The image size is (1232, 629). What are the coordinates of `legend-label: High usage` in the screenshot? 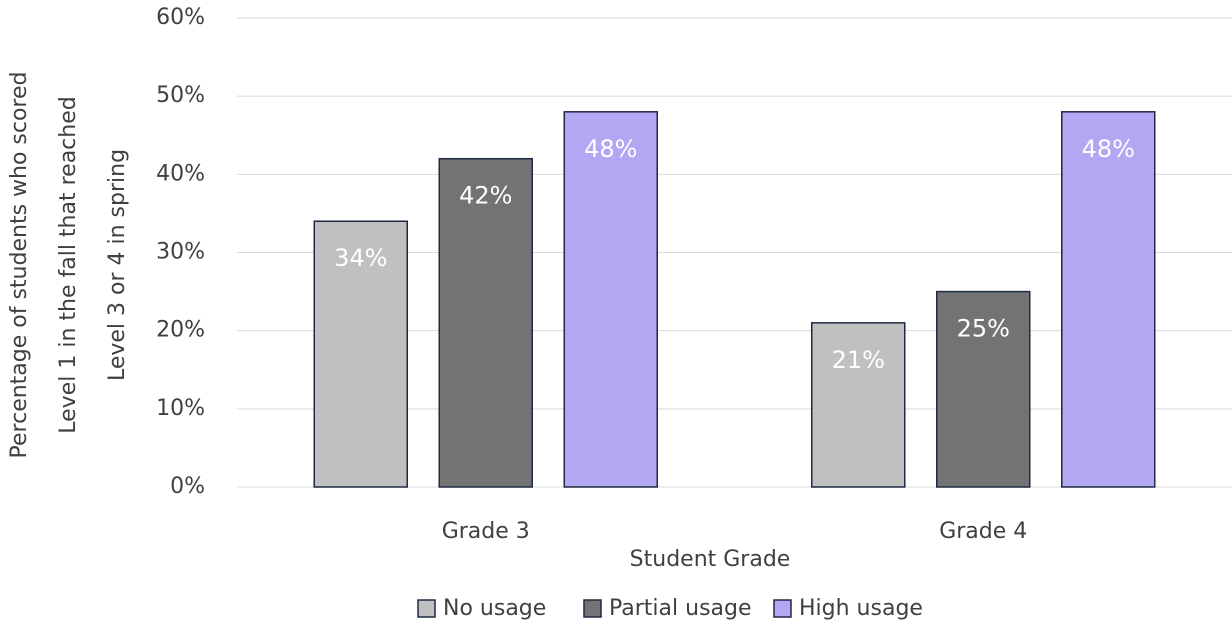 It's located at (861, 608).